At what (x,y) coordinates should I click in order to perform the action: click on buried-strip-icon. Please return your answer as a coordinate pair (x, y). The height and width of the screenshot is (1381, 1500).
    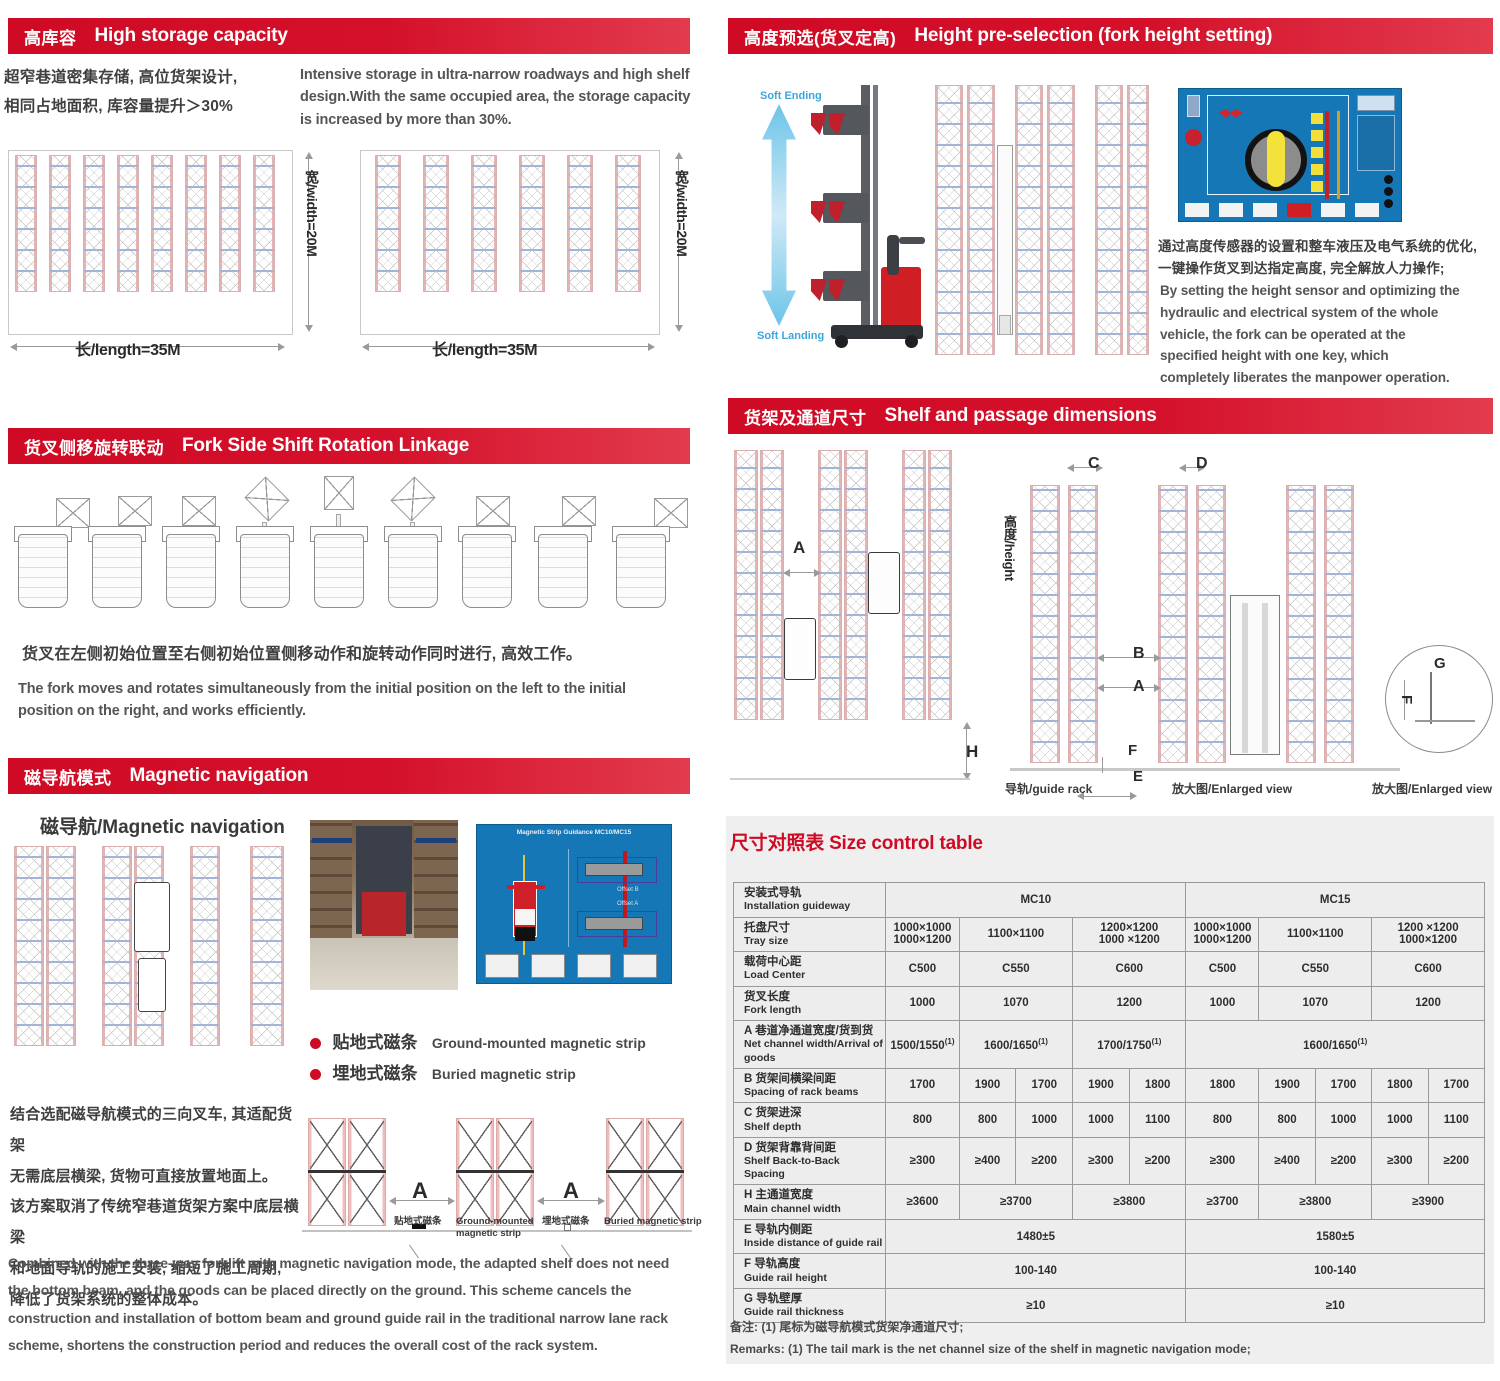
    Looking at the image, I should click on (567, 1227).